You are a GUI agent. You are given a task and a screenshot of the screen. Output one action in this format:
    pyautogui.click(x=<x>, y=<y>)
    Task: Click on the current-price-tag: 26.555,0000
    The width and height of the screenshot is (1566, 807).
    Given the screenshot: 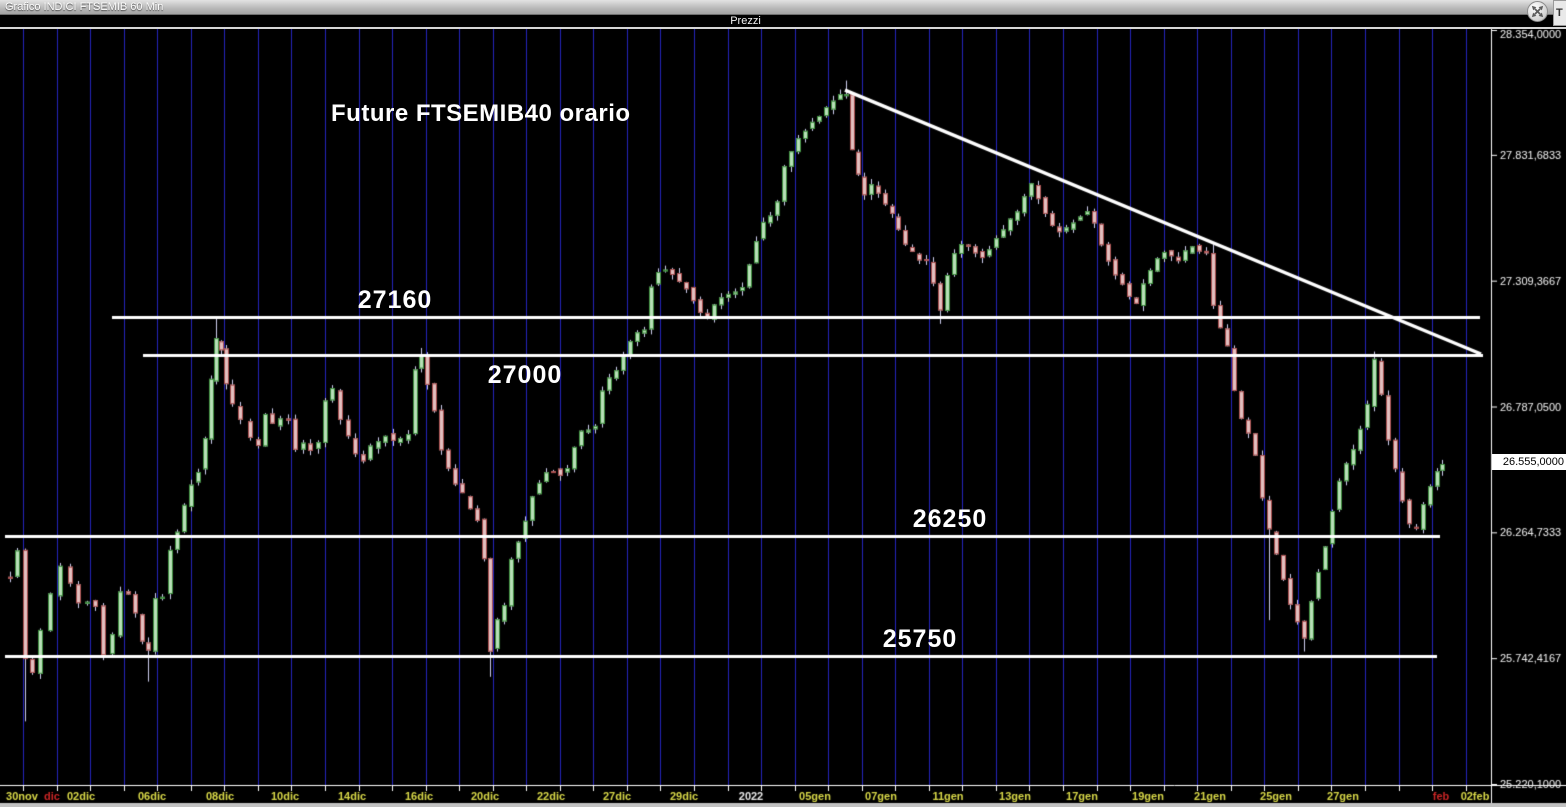 What is the action you would take?
    pyautogui.click(x=1529, y=462)
    